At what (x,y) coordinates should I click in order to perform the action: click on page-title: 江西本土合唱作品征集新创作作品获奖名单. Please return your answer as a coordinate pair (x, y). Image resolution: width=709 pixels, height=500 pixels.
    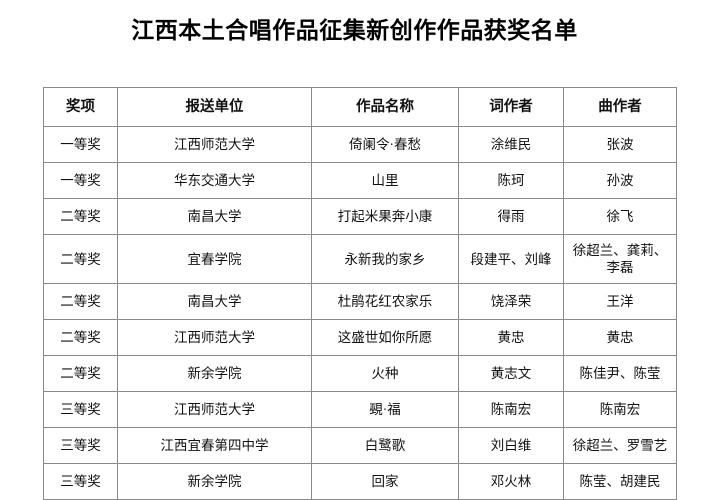
    Looking at the image, I should click on (354, 30).